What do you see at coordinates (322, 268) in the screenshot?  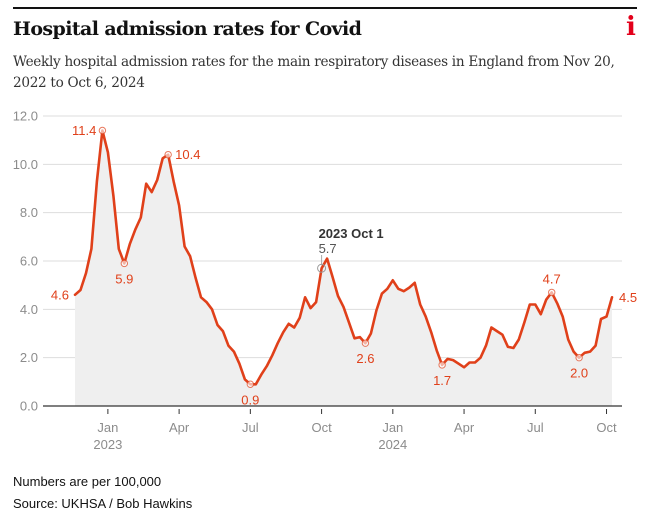 I see `annotation-marker` at bounding box center [322, 268].